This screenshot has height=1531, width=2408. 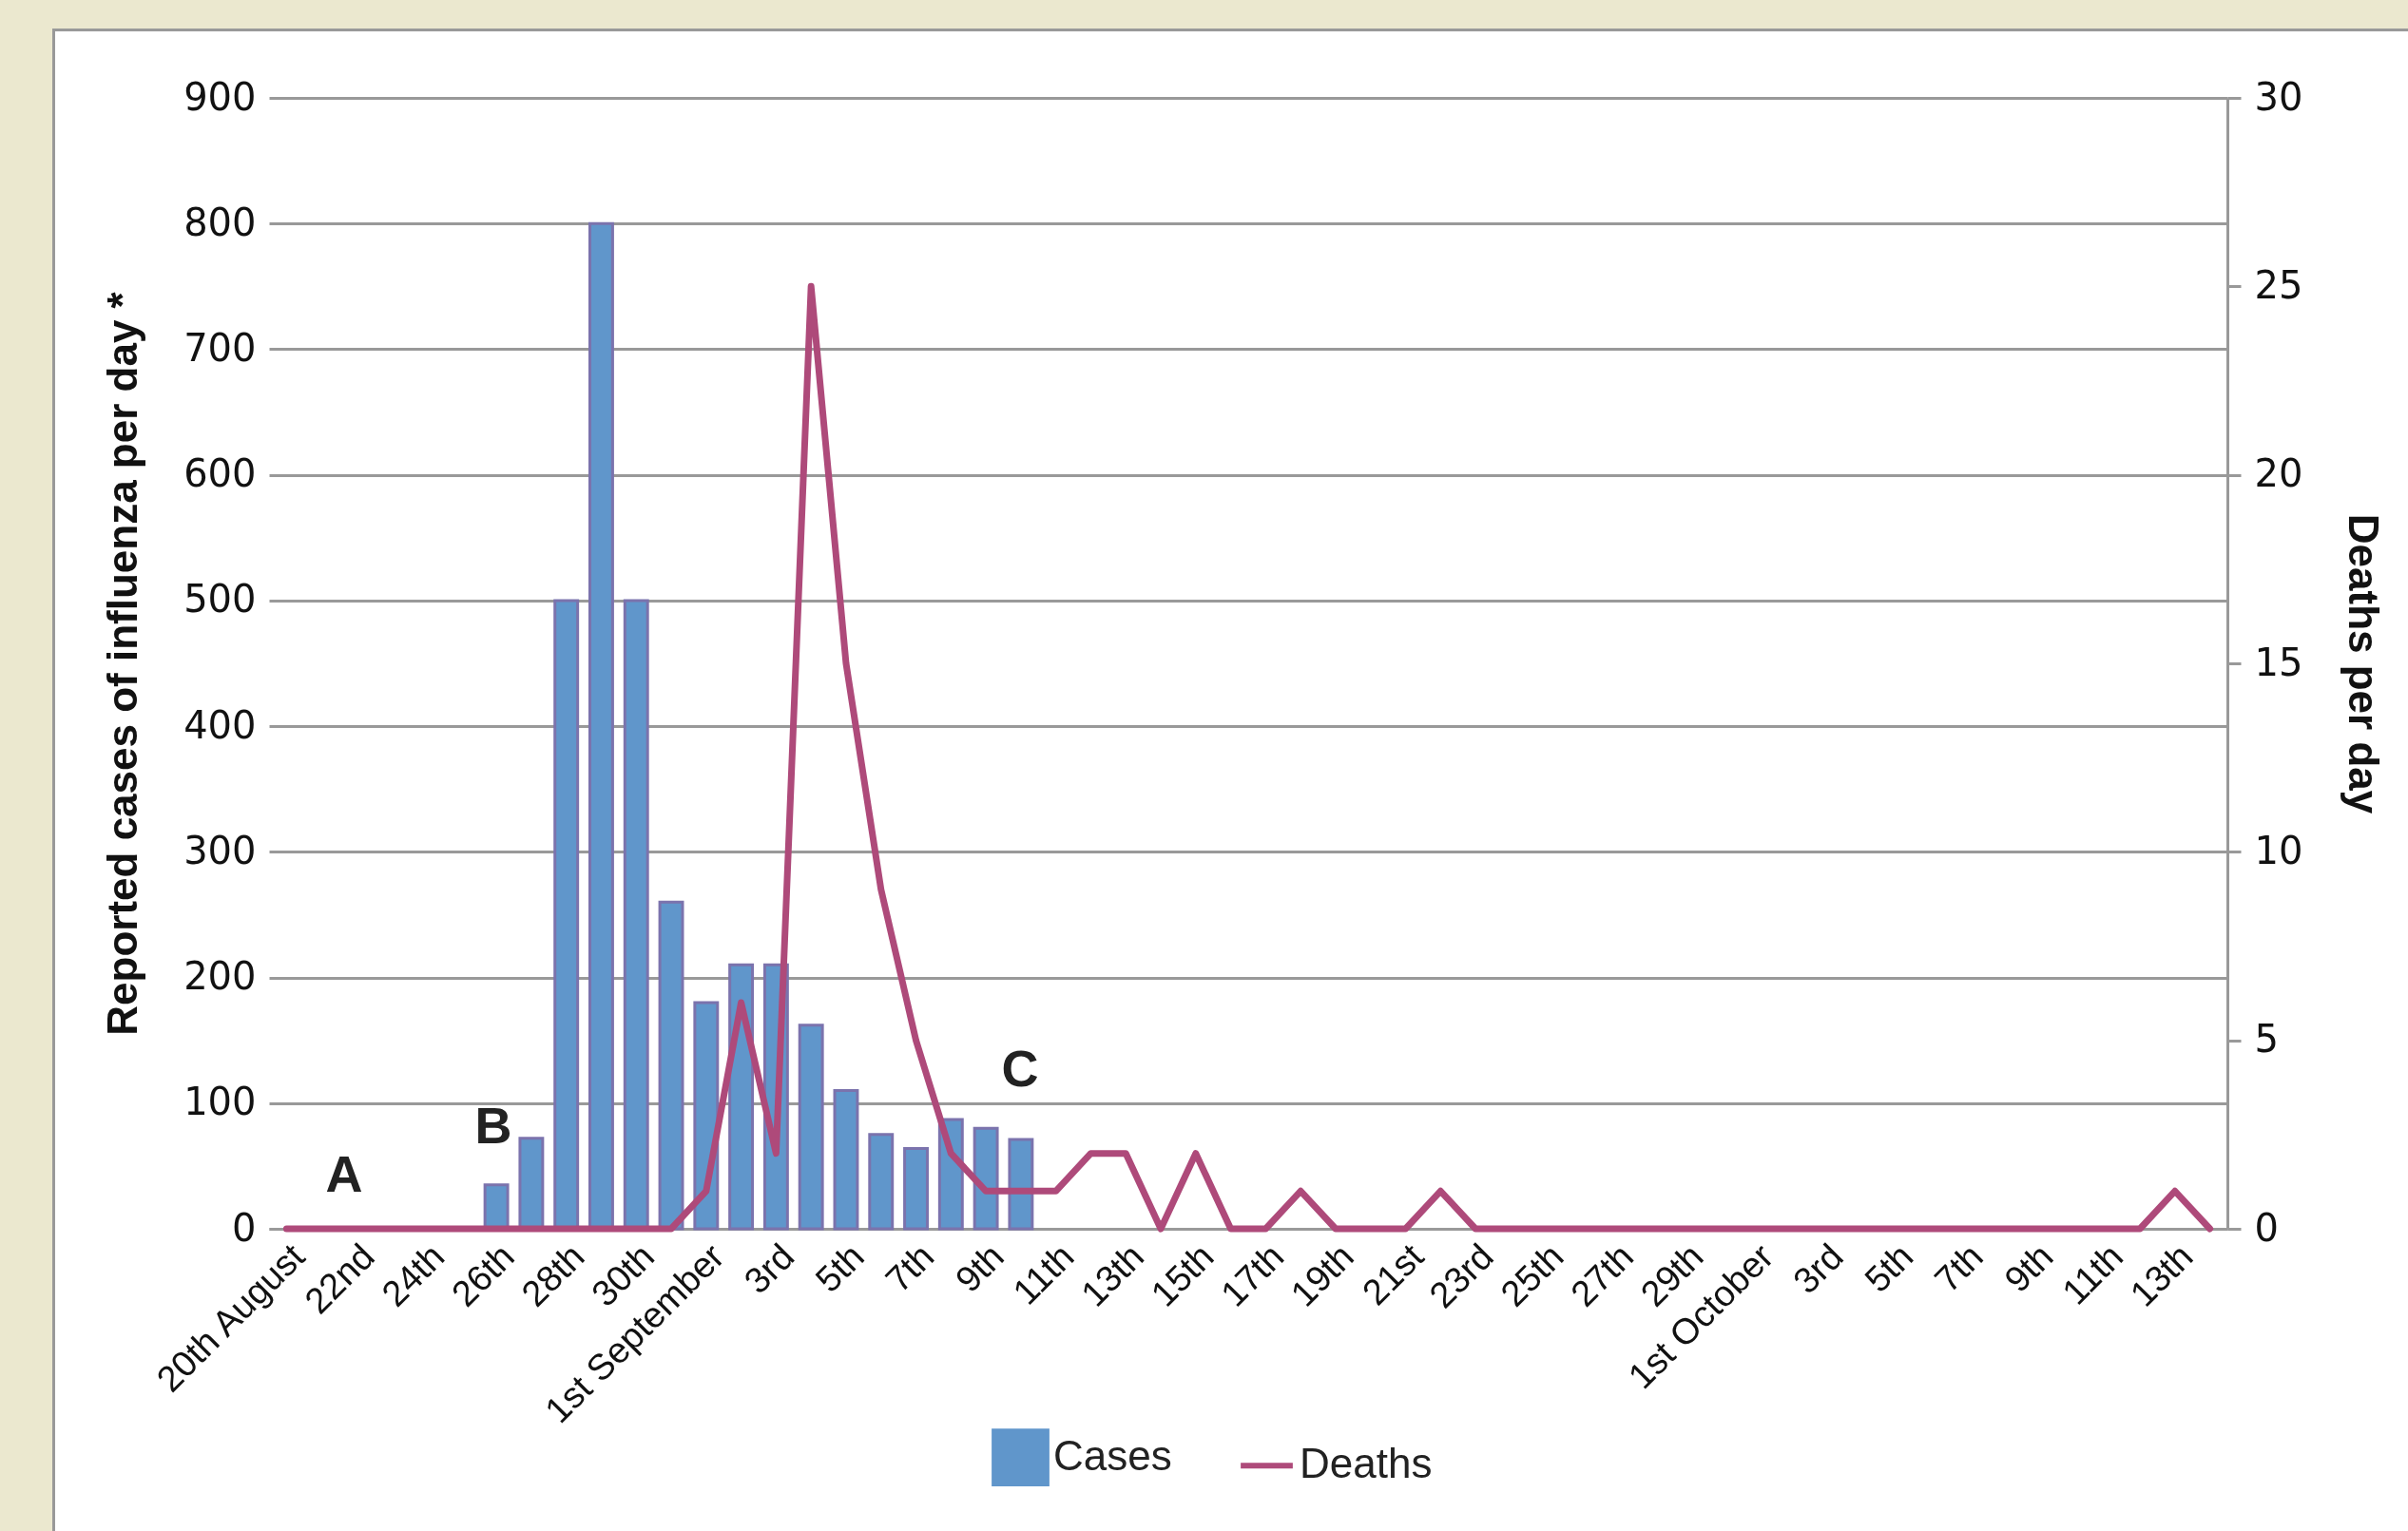 I want to click on y2-tick-label: 5, so click(x=2266, y=1039).